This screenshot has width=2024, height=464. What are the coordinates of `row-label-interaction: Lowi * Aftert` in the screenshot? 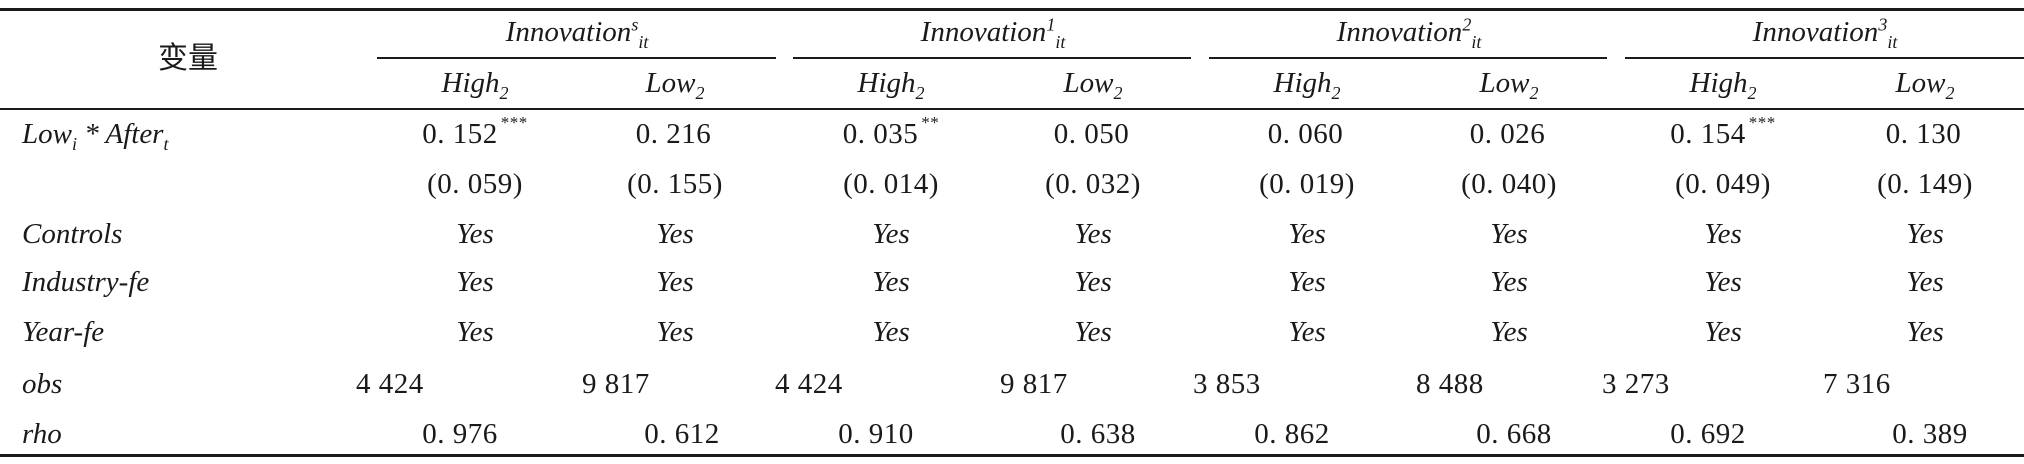 It's located at (95, 136).